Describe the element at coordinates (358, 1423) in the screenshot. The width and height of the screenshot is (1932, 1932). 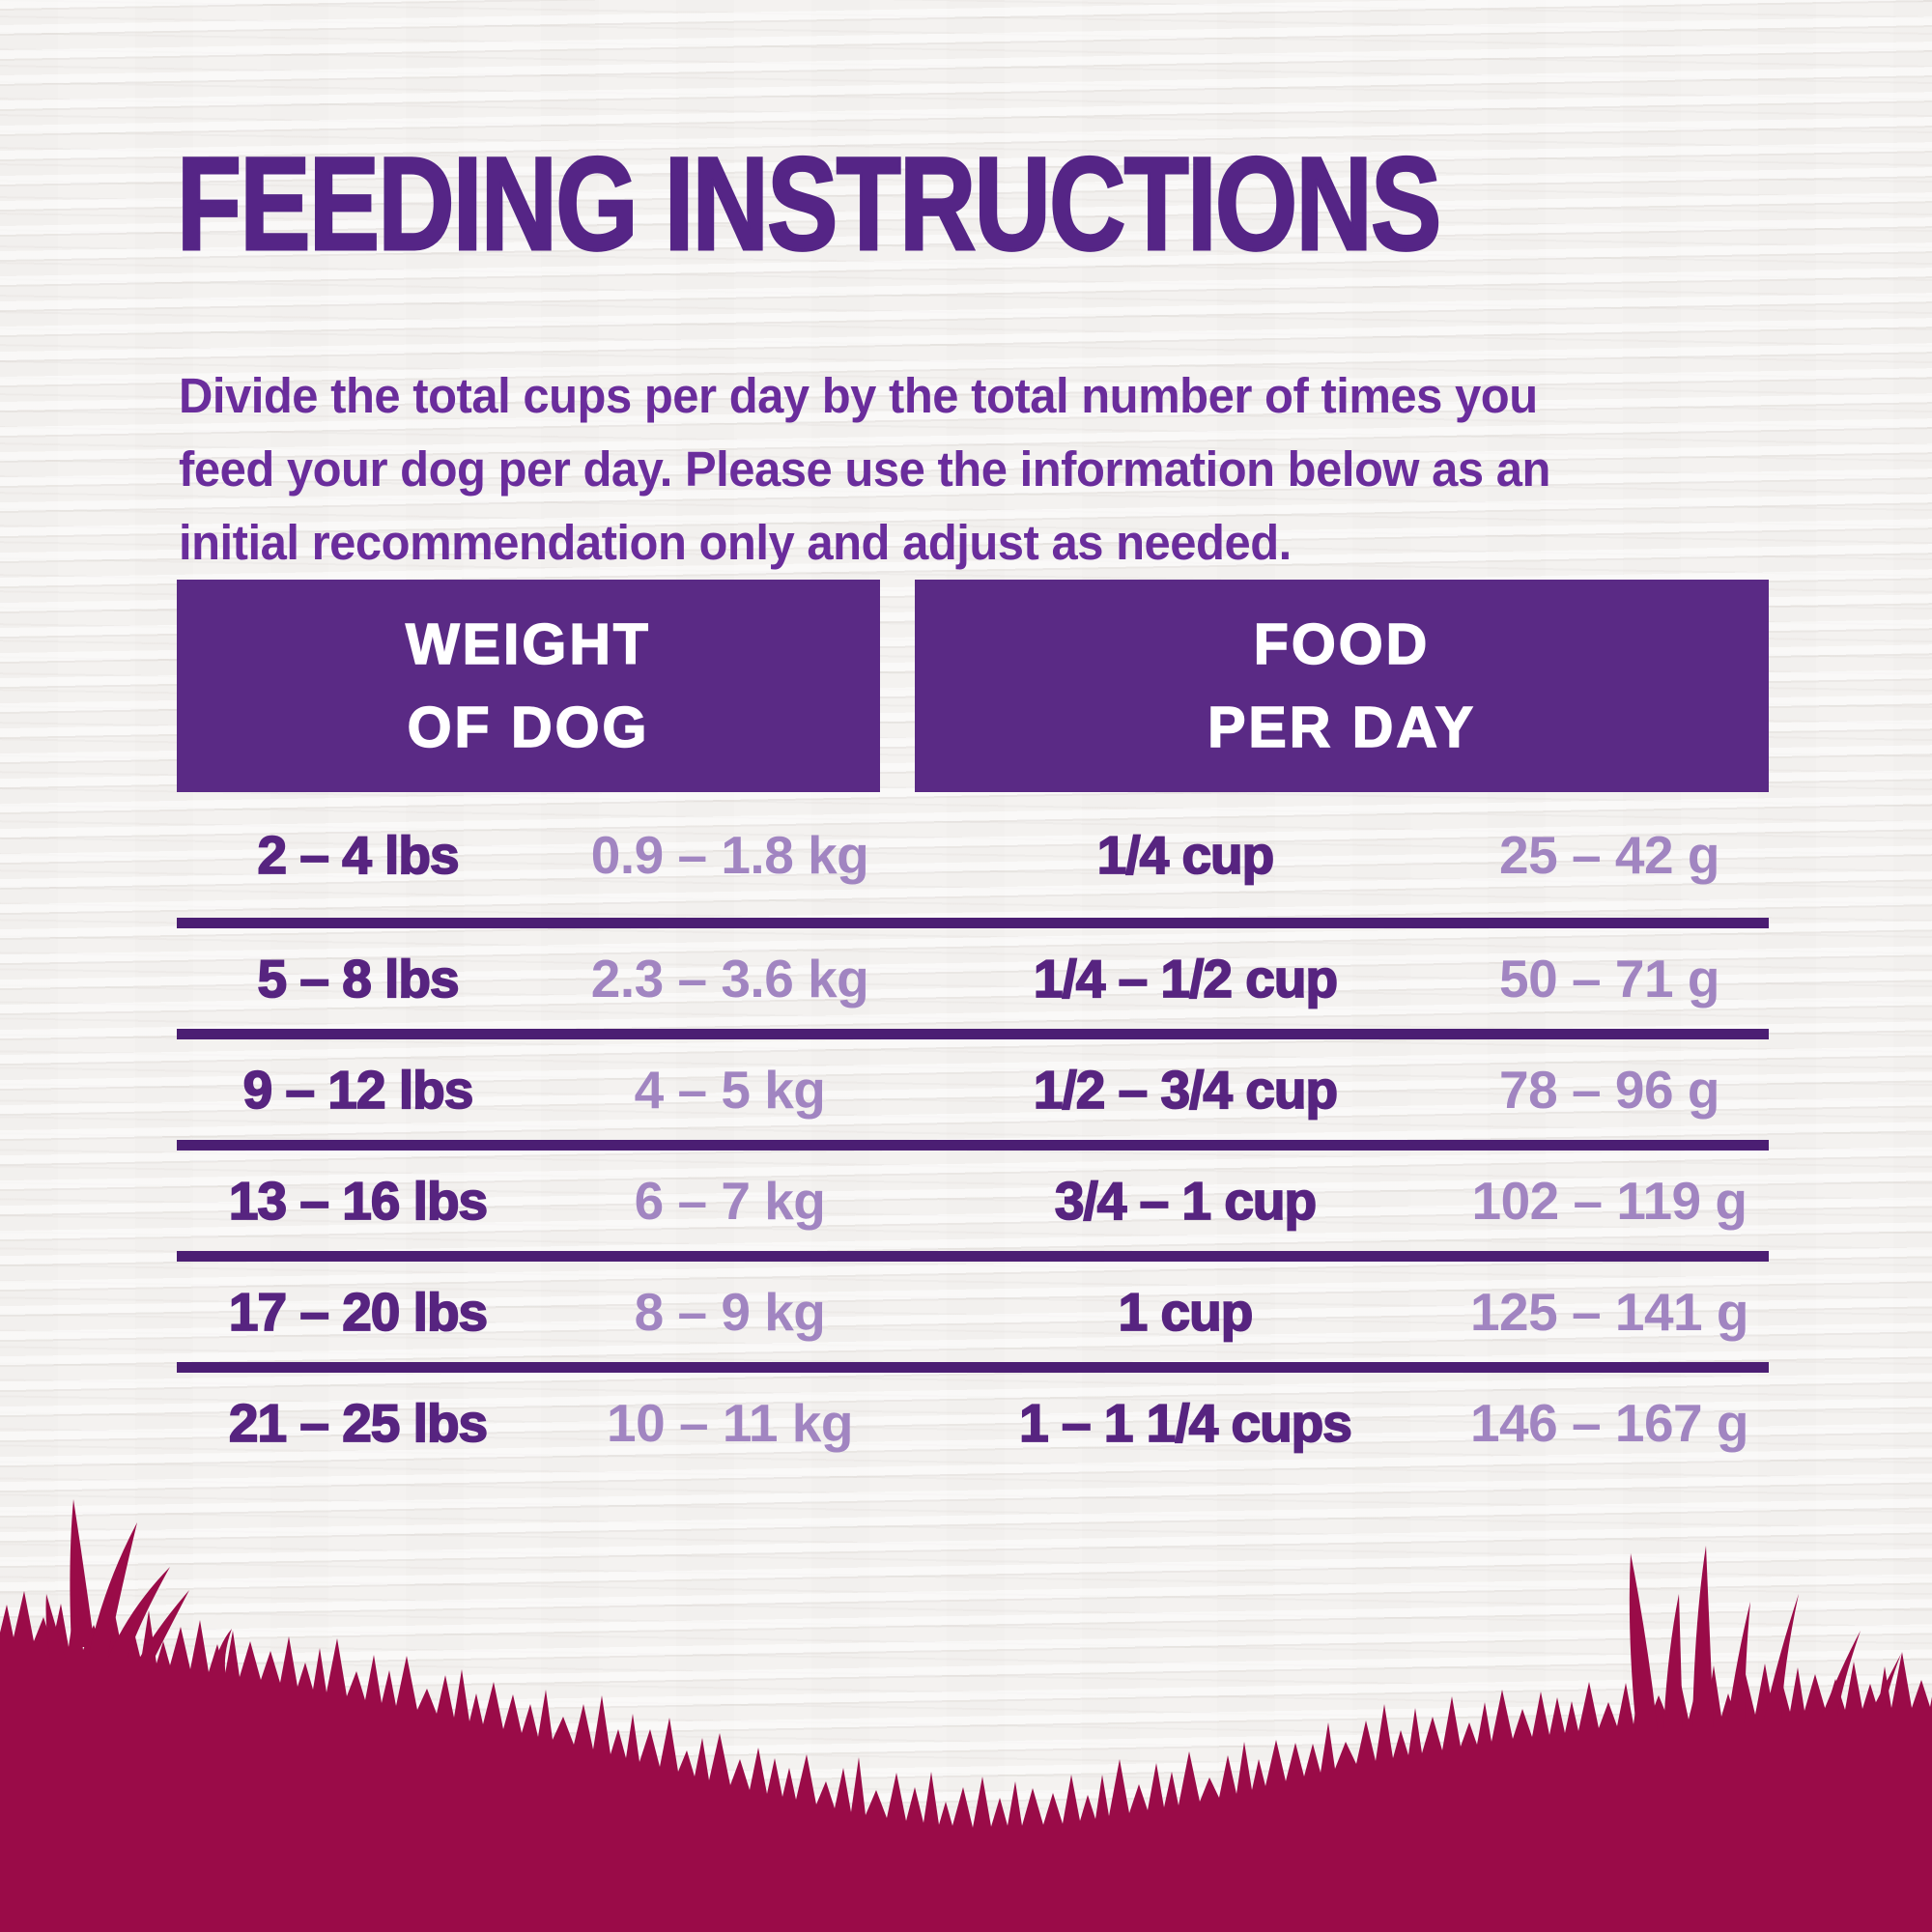
I see `cell-weight-lbs: 21 – 25 lbs` at that location.